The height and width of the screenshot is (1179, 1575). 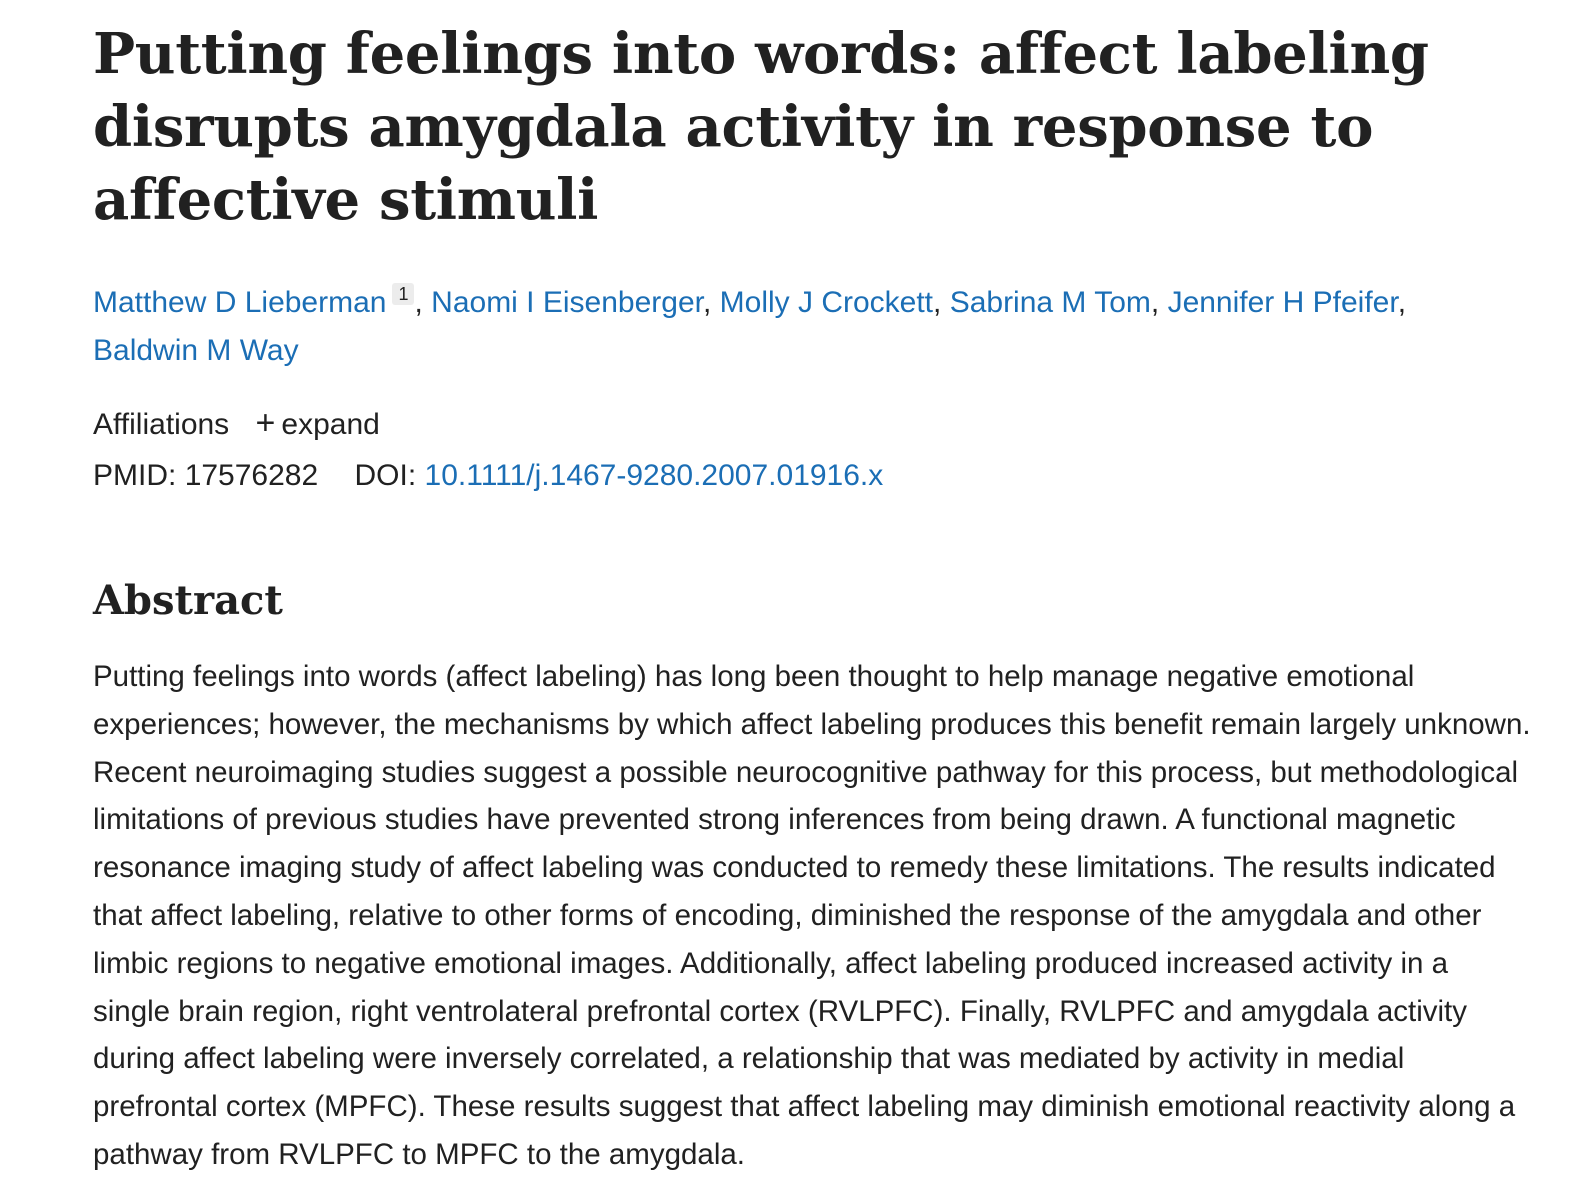 I want to click on expand-affiliations-button: + expand, so click(x=318, y=423).